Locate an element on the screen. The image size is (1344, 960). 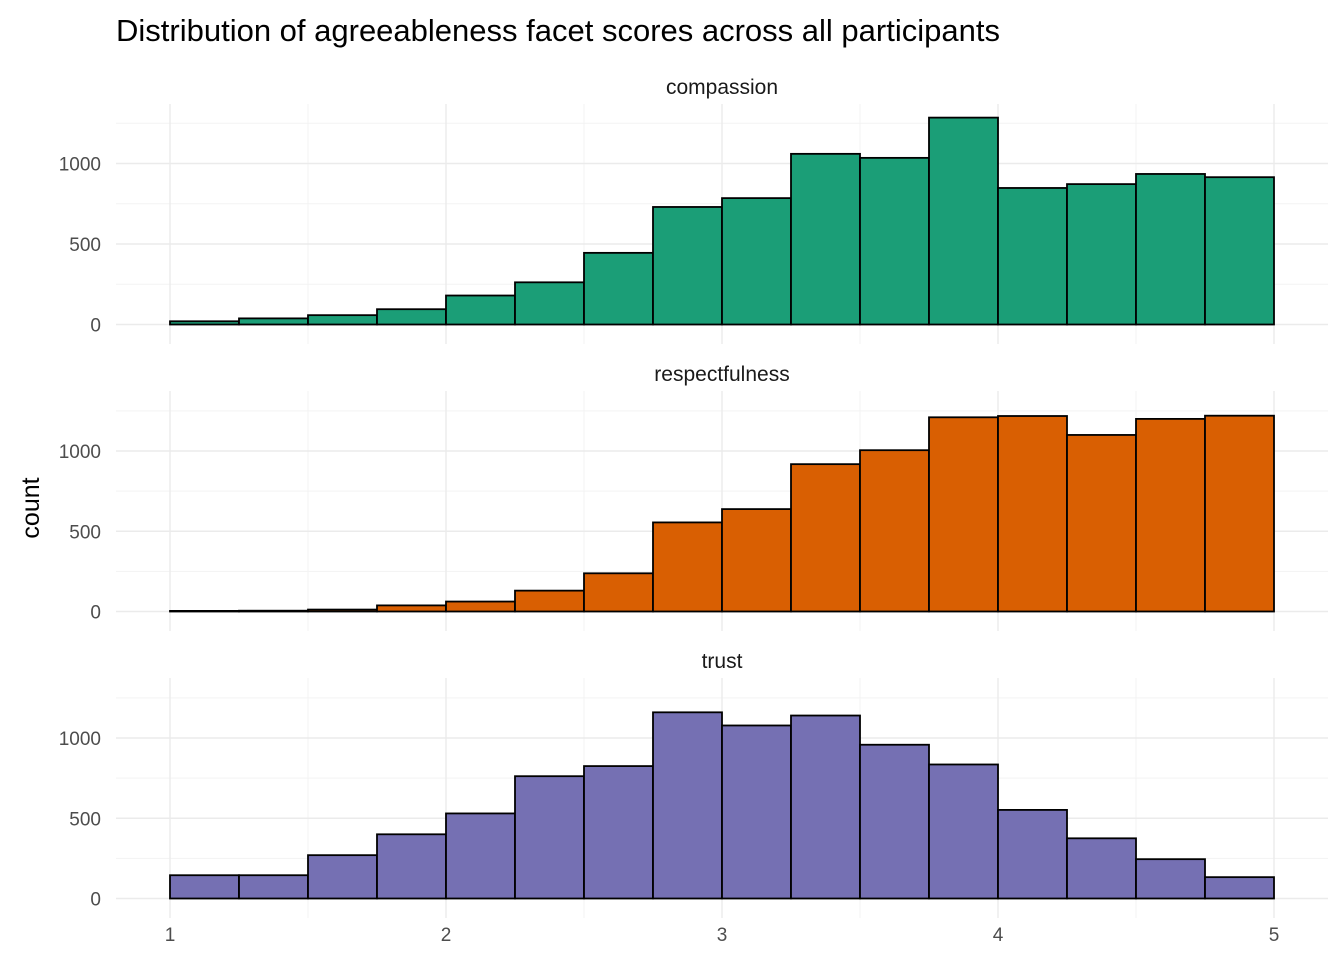
x-tick-label: 3 is located at coordinates (722, 935).